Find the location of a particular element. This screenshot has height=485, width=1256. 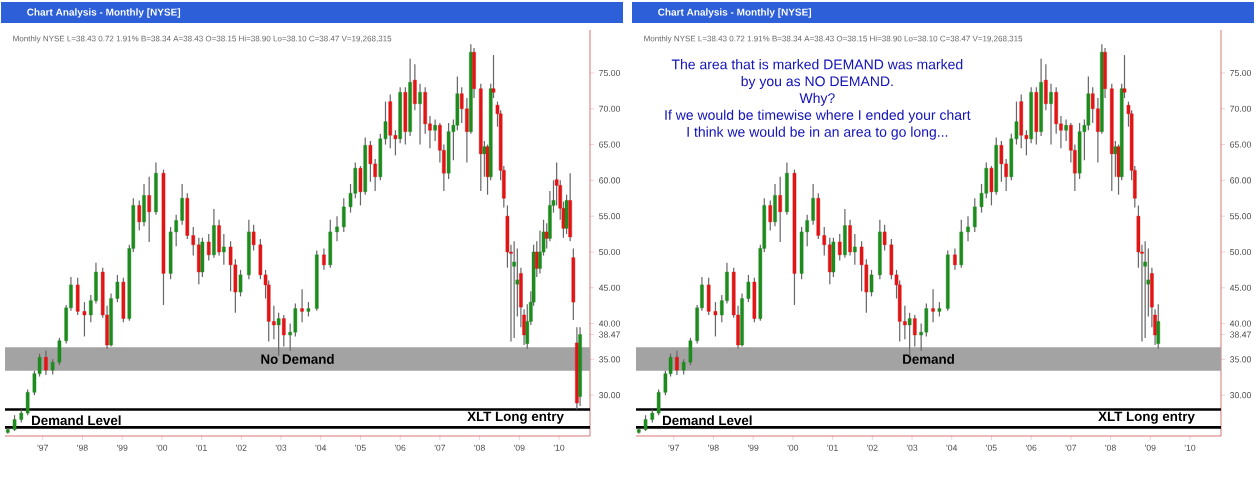

x-tick-label: '99 is located at coordinates (122, 447).